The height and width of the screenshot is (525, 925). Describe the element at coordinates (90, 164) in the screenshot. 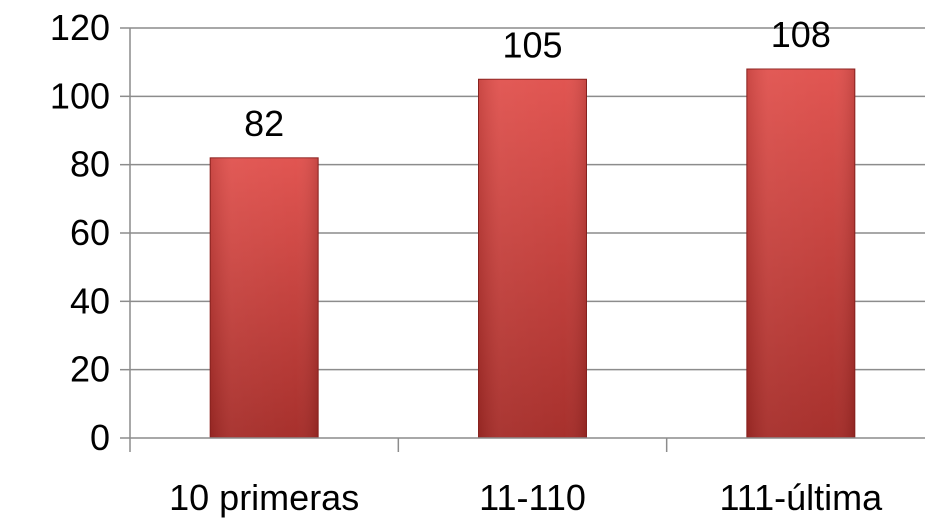

I see `y-tick-label: 80` at that location.